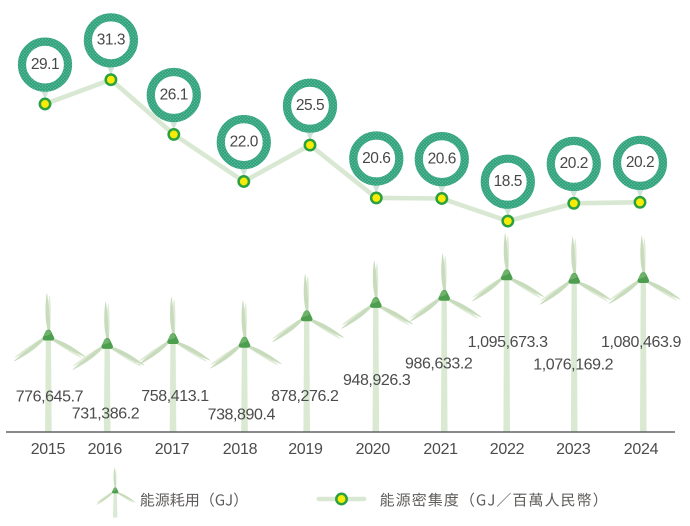  I want to click on svg-text: 25.5, so click(310, 105).